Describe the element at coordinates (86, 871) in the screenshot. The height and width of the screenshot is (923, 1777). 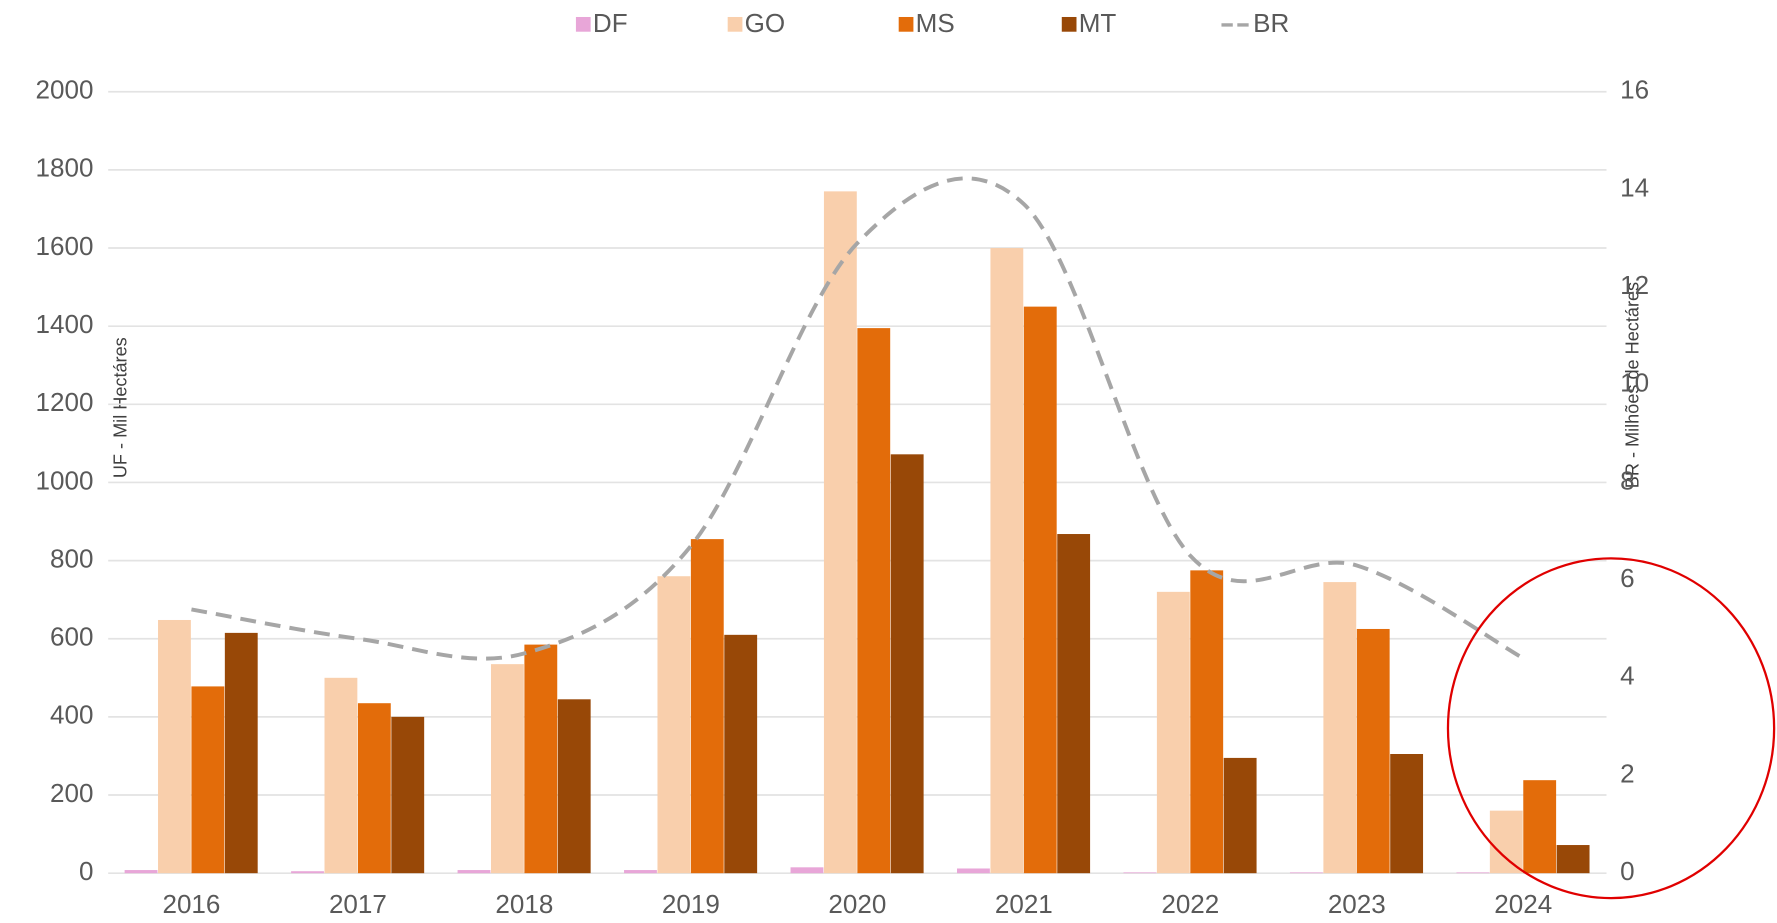
I see `y-tick-label: 0` at that location.